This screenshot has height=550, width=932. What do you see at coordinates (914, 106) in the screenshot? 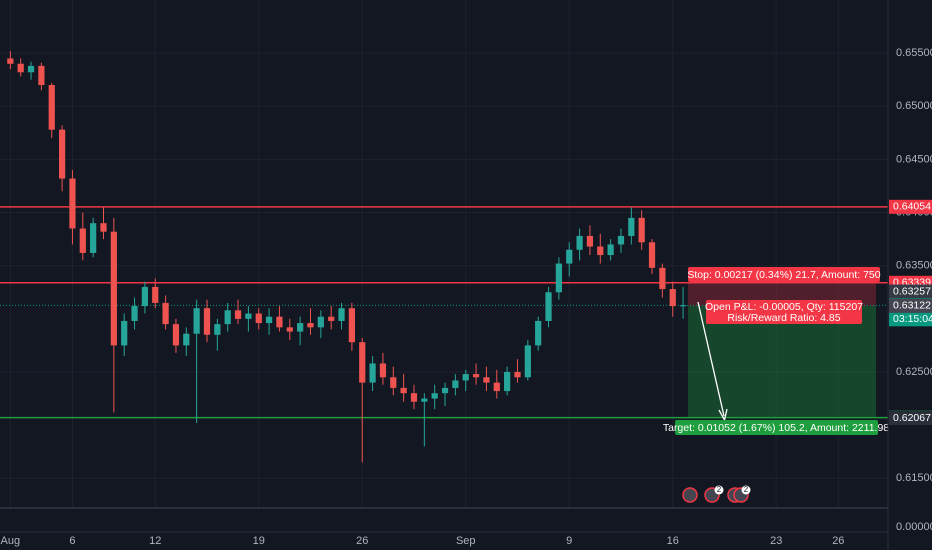
I see `y-tick-label: 0.65000` at bounding box center [914, 106].